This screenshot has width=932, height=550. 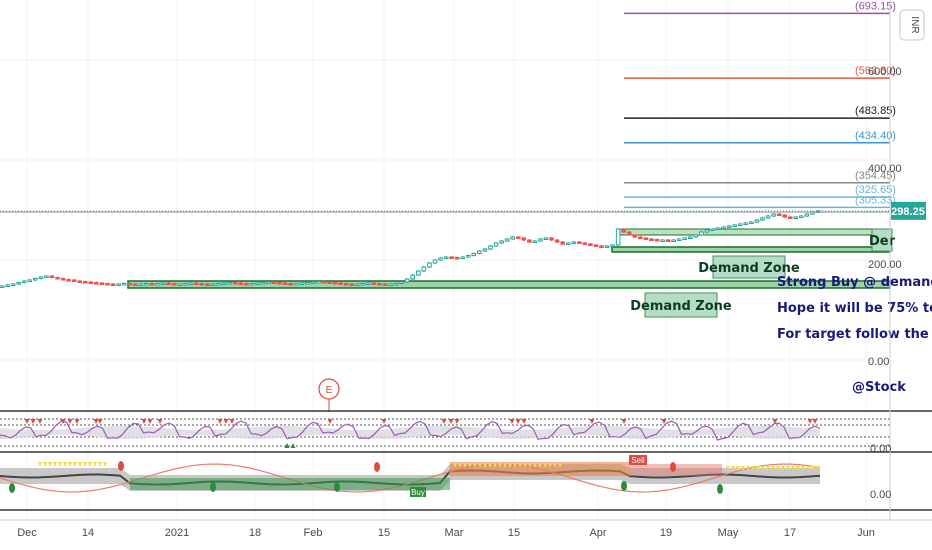 I want to click on date-ticks: Dec 14 2021 18 Feb 15 Mar 15 Apr 19 May 17 Jun, so click(x=446, y=533).